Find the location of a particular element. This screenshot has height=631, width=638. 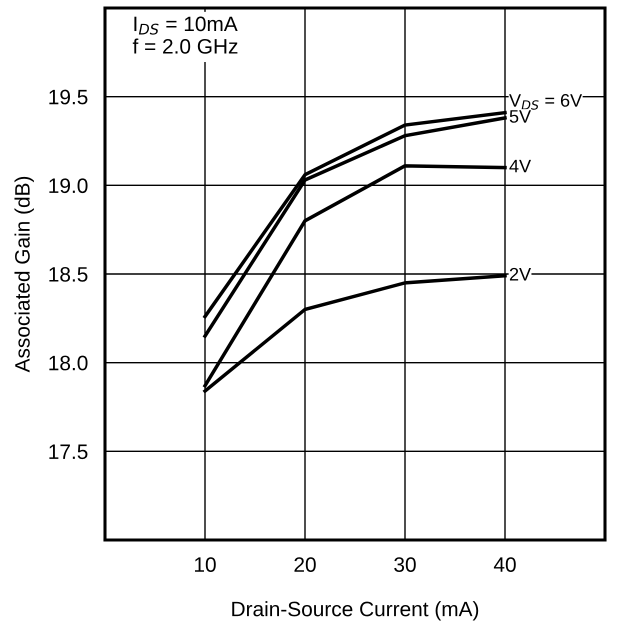

y-axis-title: Associated Gain (dB) is located at coordinates (24, 274).